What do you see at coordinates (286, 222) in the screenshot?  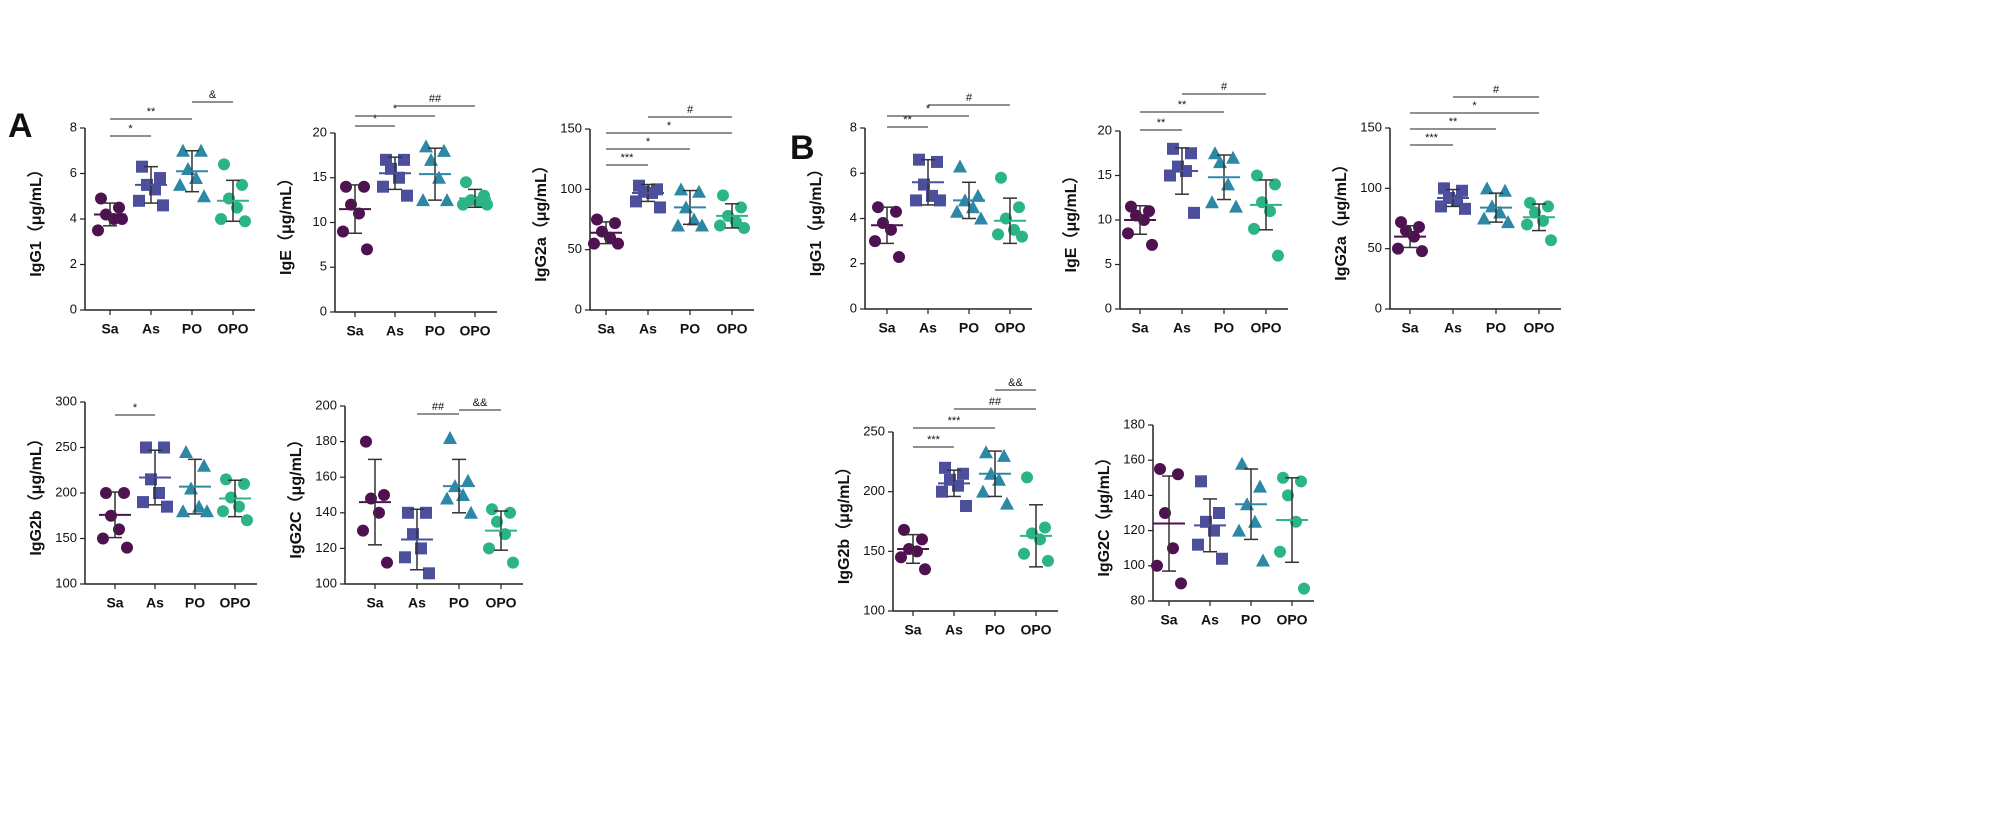 I see `y-axis-label: IgE（μg/mL）` at bounding box center [286, 222].